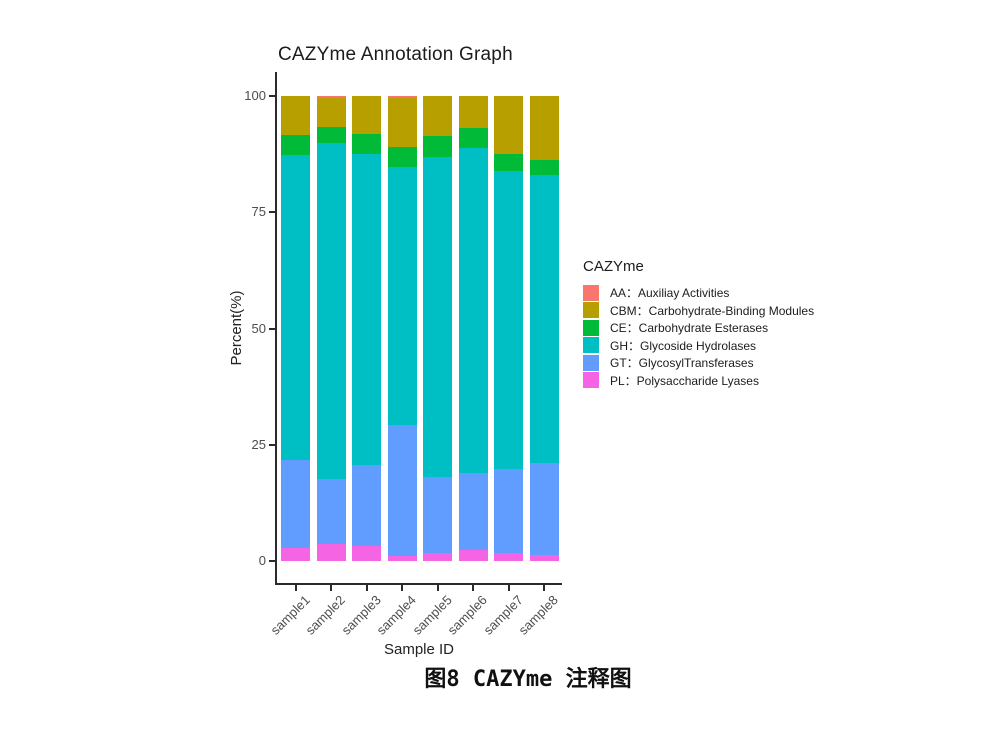 This screenshot has height=746, width=999. I want to click on bar-sample2, so click(331, 328).